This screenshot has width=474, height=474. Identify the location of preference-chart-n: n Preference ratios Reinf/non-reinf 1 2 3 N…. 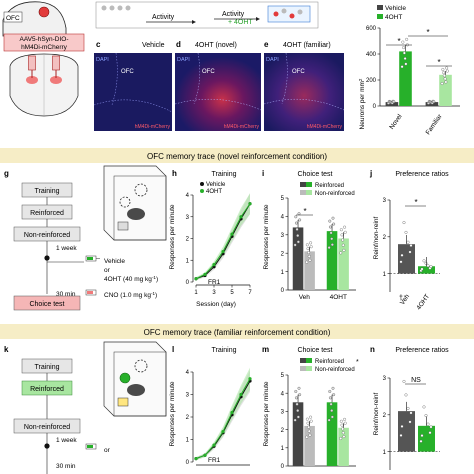
(409, 407).